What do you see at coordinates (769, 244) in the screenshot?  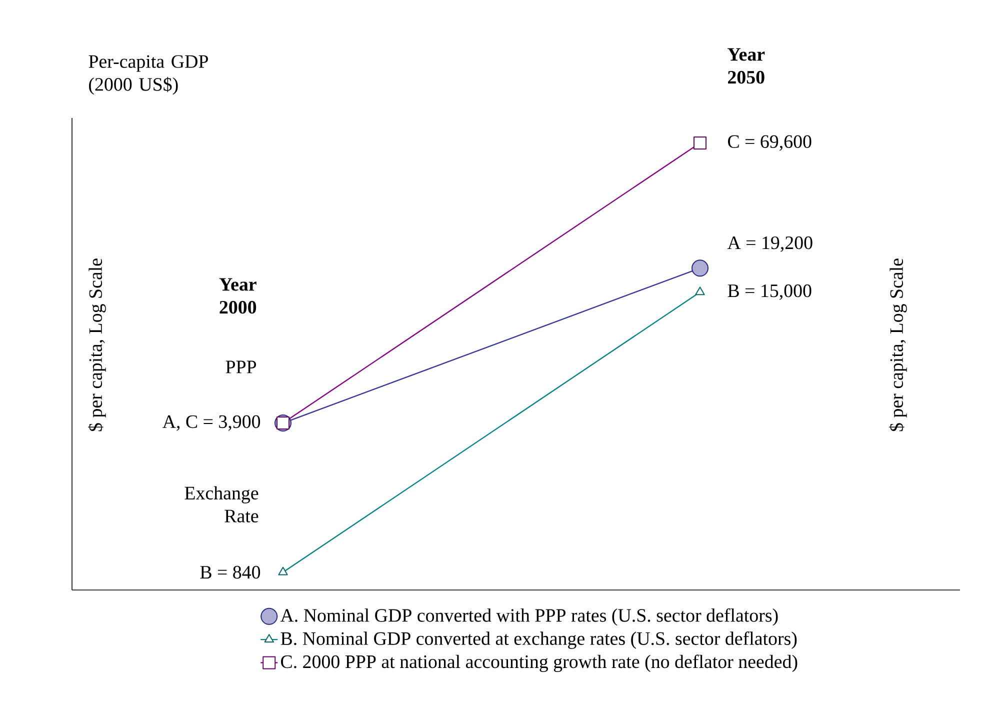 I see `data-label: A = 19,200` at bounding box center [769, 244].